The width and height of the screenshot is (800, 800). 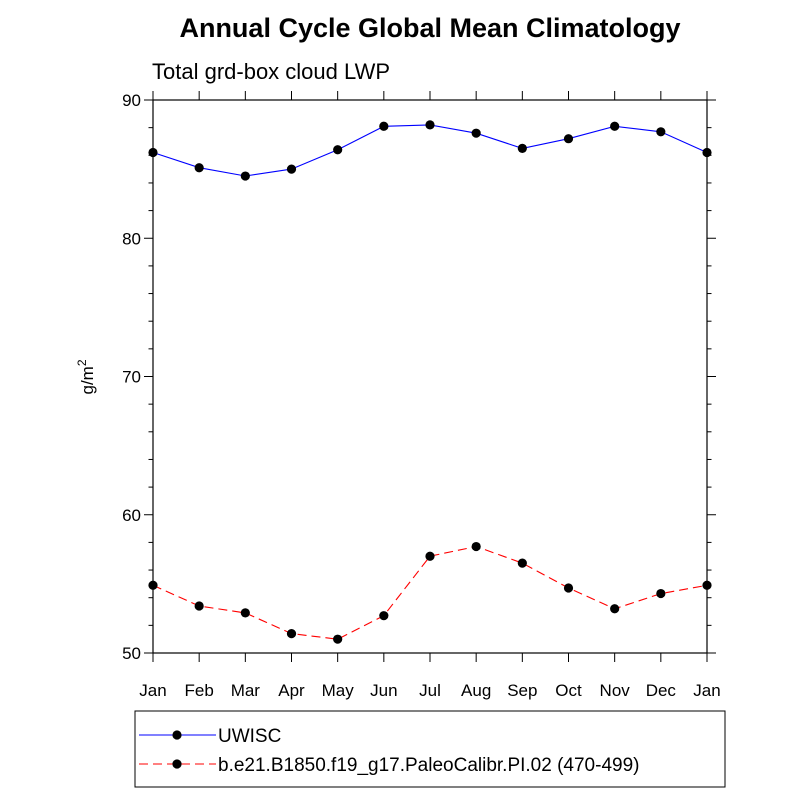 I want to click on x-tick-label: May, so click(x=338, y=690).